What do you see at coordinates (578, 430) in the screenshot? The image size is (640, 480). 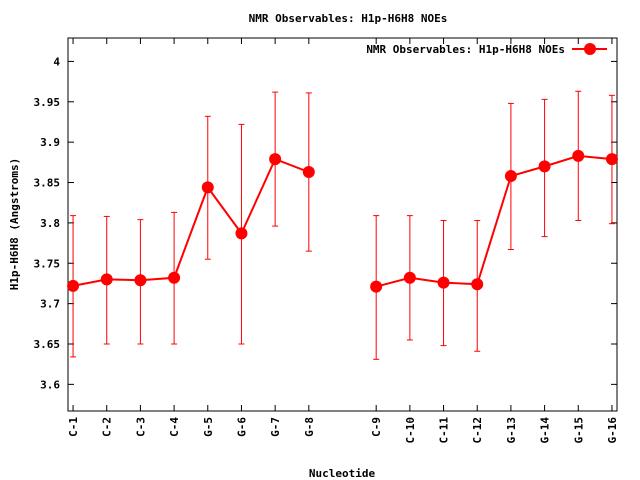 I see `x-tick-label: G-15` at bounding box center [578, 430].